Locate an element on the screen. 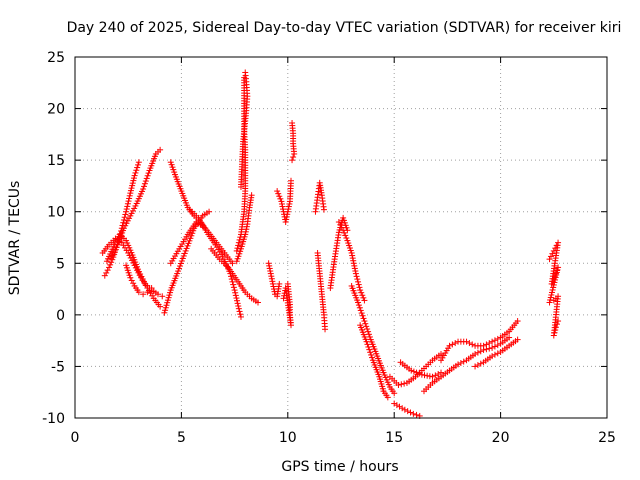  y-tick-label: 10 is located at coordinates (56, 213).